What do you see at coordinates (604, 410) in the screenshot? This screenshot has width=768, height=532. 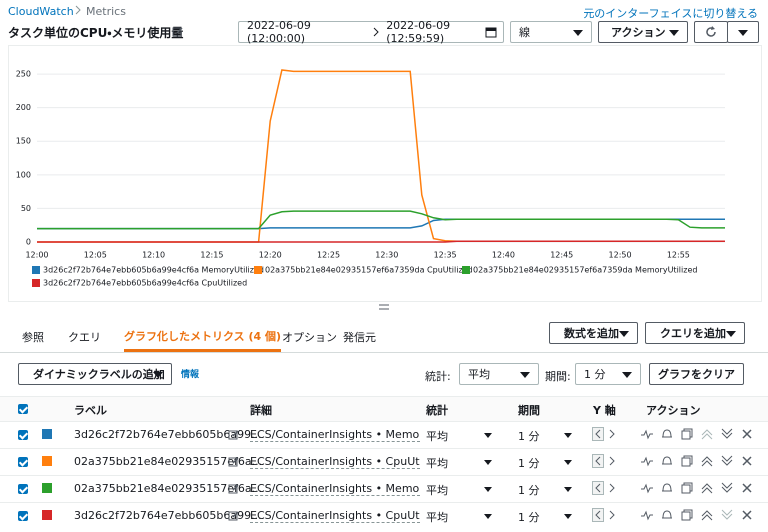 I see `column-header: Y 軸` at bounding box center [604, 410].